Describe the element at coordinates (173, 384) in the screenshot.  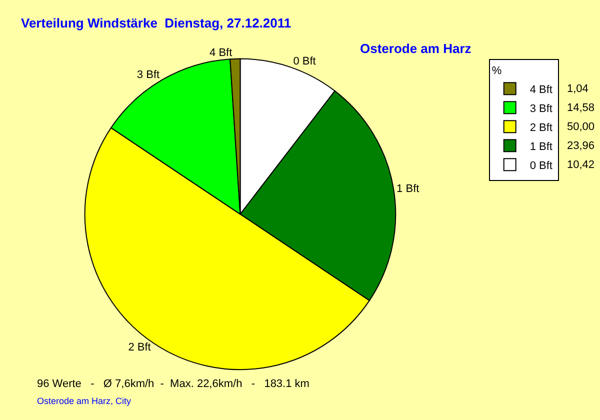
I see `text: 96 Werte - Ø 7,6km/h - Max. 22,6km/h - 183.1 km` at that location.